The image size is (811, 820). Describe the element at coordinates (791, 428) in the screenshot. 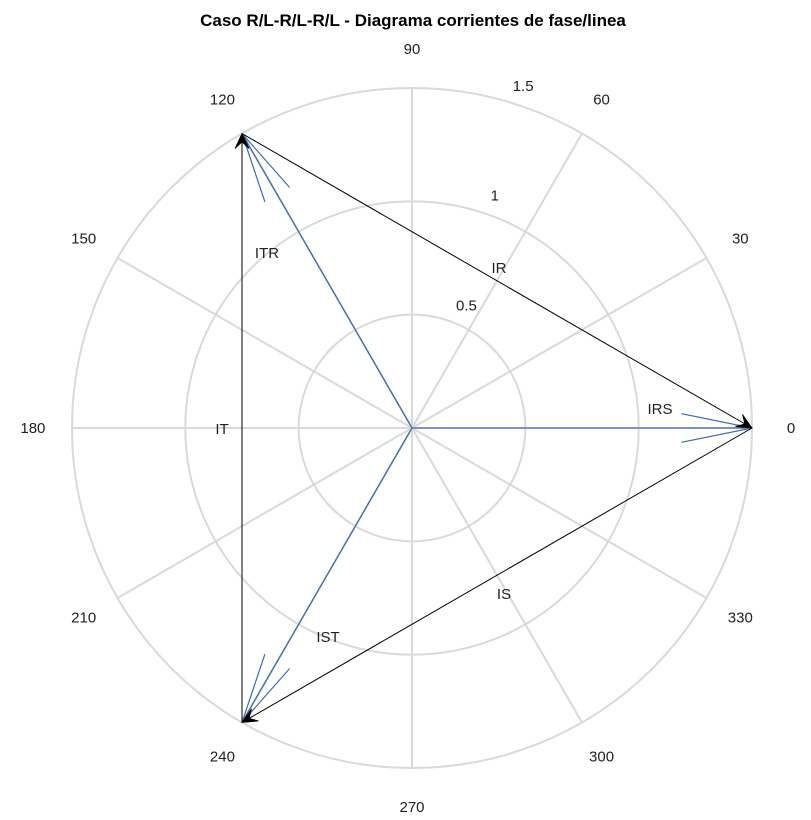

I see `angle-tick-label: 0` at that location.